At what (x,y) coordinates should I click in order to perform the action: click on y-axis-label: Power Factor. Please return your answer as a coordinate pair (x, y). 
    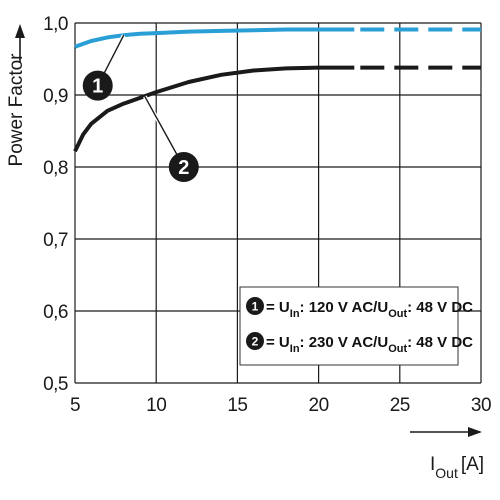
    Looking at the image, I should click on (16, 110).